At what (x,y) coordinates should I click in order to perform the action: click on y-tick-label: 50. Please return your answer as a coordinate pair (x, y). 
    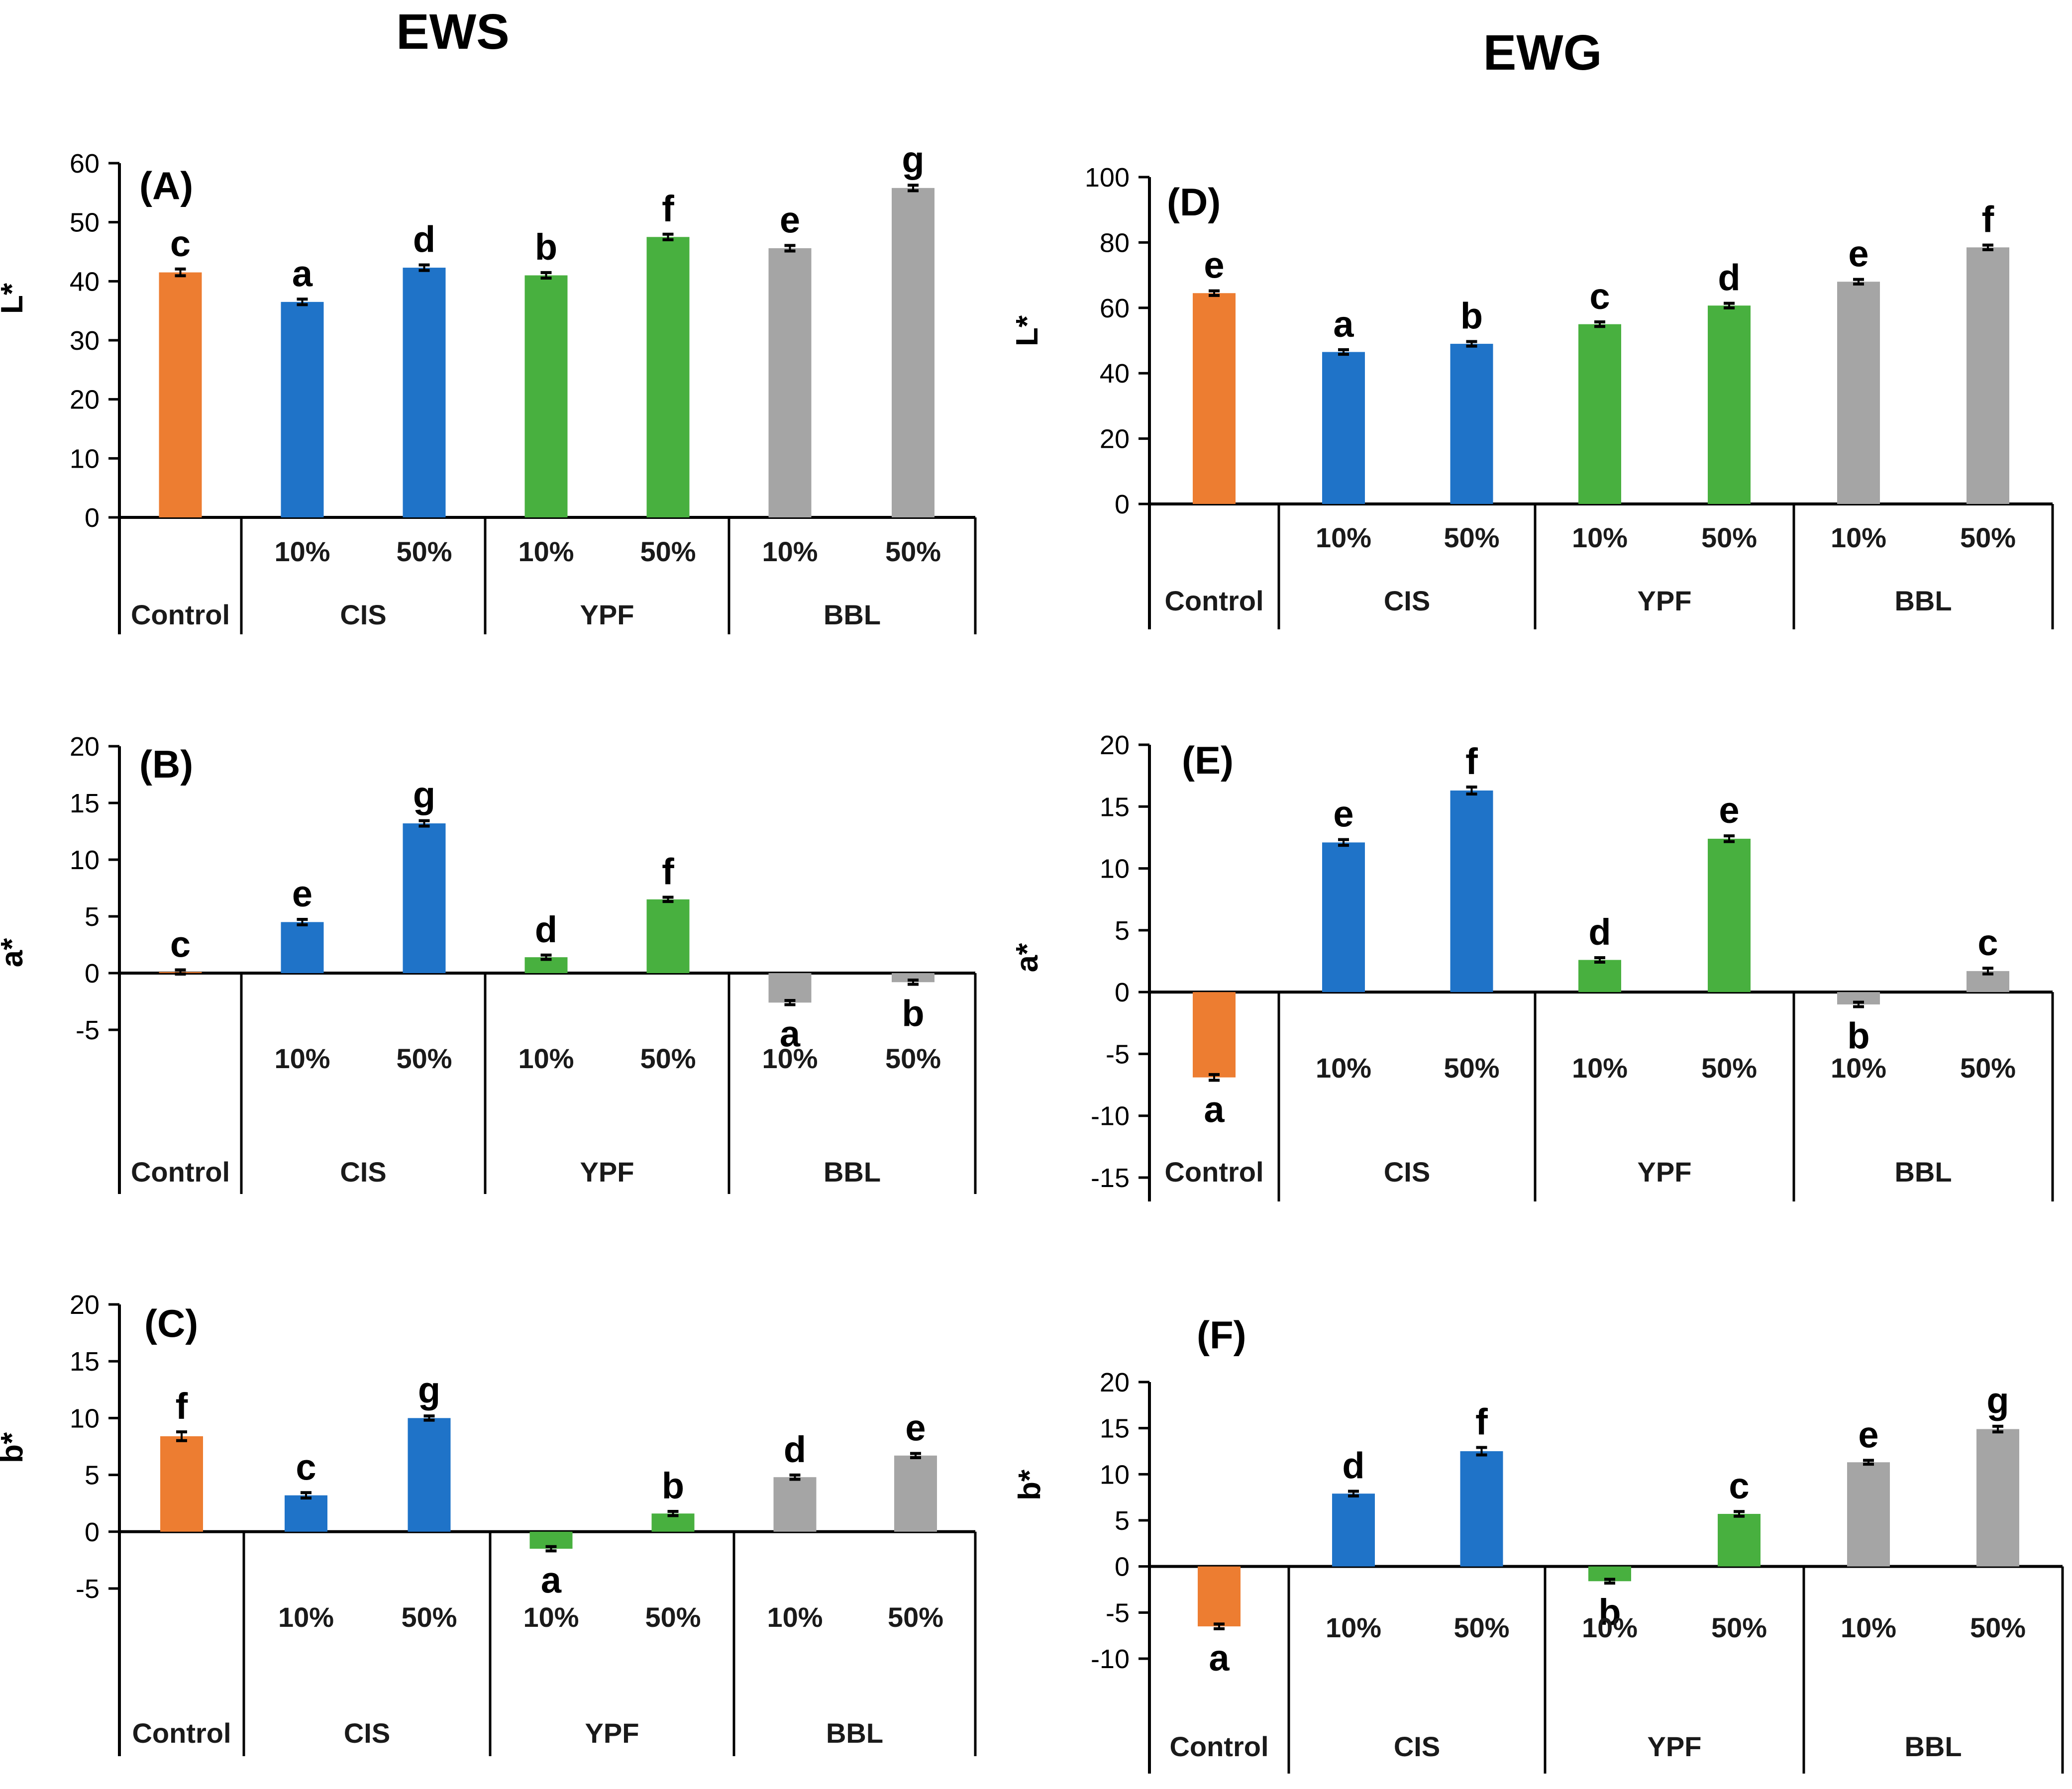
    Looking at the image, I should click on (85, 223).